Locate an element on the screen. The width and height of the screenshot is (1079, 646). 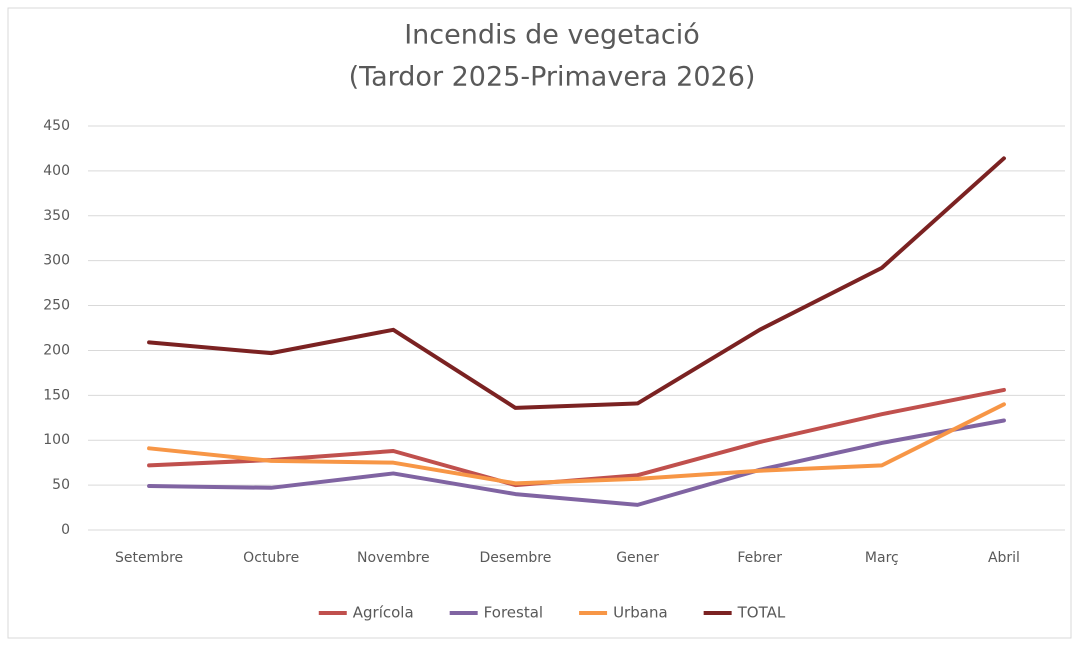
y-tick-label: 150 is located at coordinates (56, 395).